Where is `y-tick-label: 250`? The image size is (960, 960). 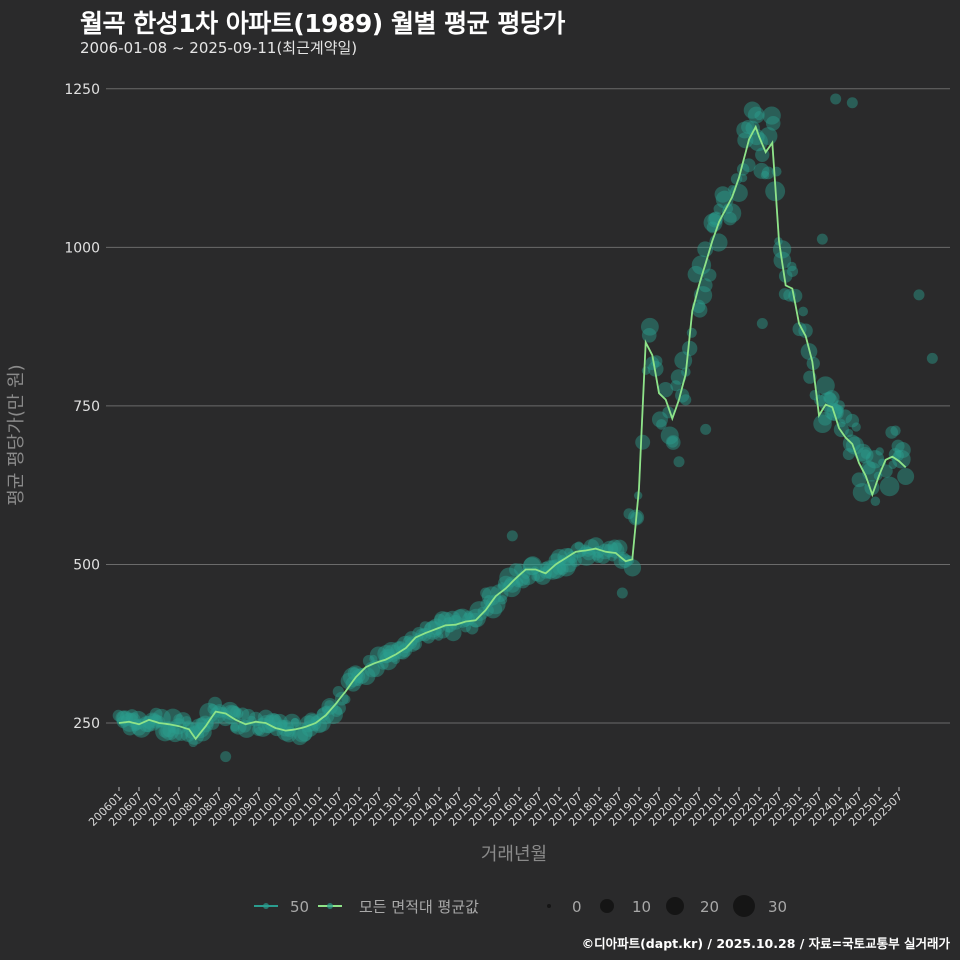 y-tick-label: 250 is located at coordinates (86, 724).